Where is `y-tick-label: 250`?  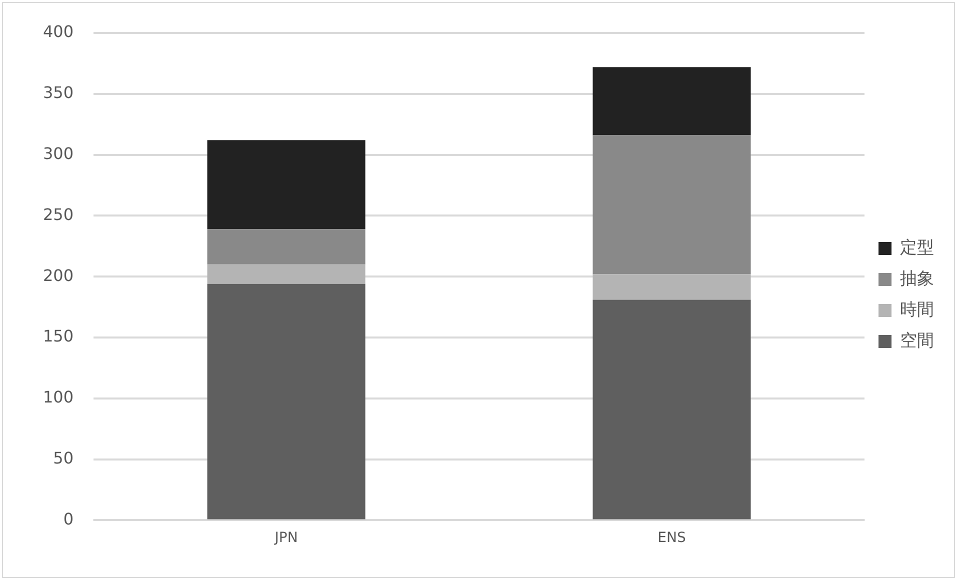 y-tick-label: 250 is located at coordinates (58, 214).